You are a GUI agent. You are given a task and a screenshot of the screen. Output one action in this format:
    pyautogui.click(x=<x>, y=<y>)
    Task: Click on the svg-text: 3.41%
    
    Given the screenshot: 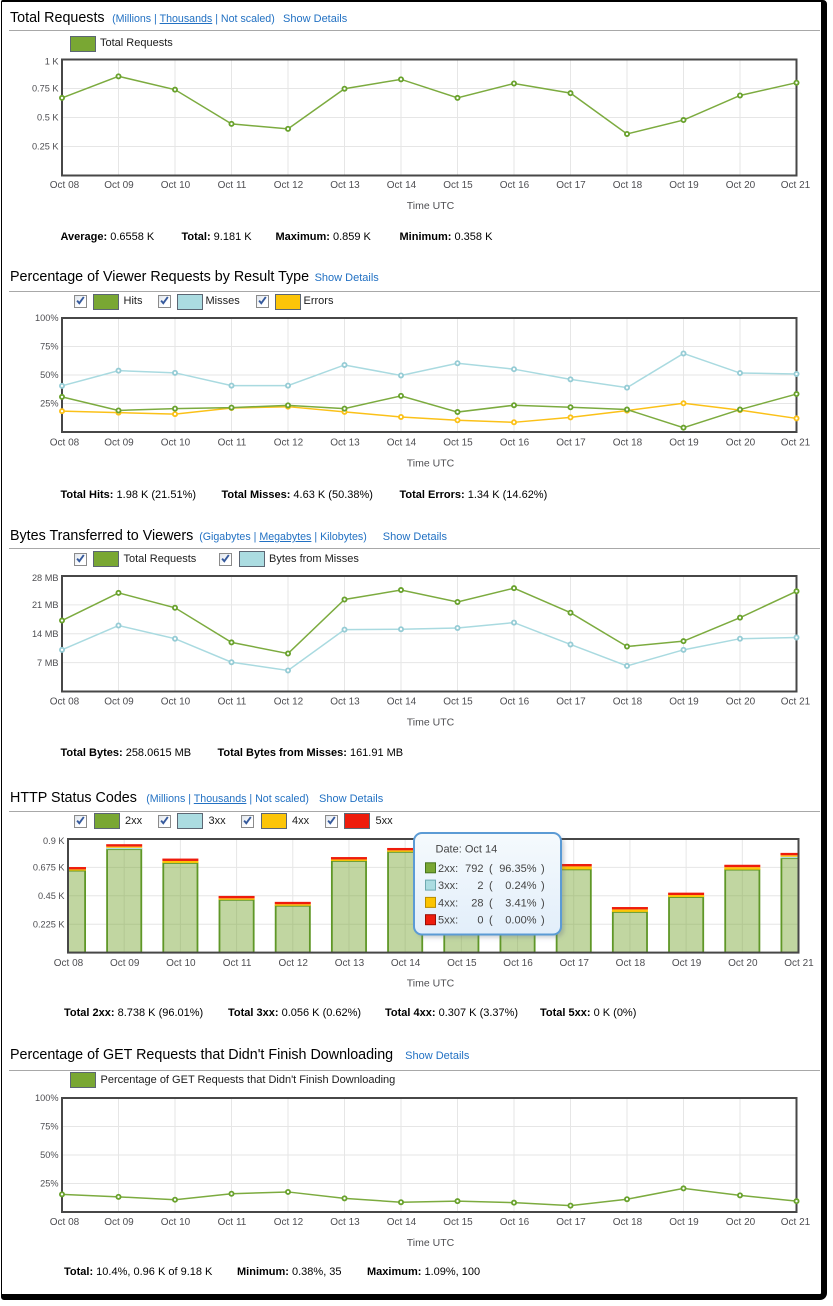 What is the action you would take?
    pyautogui.click(x=520, y=903)
    